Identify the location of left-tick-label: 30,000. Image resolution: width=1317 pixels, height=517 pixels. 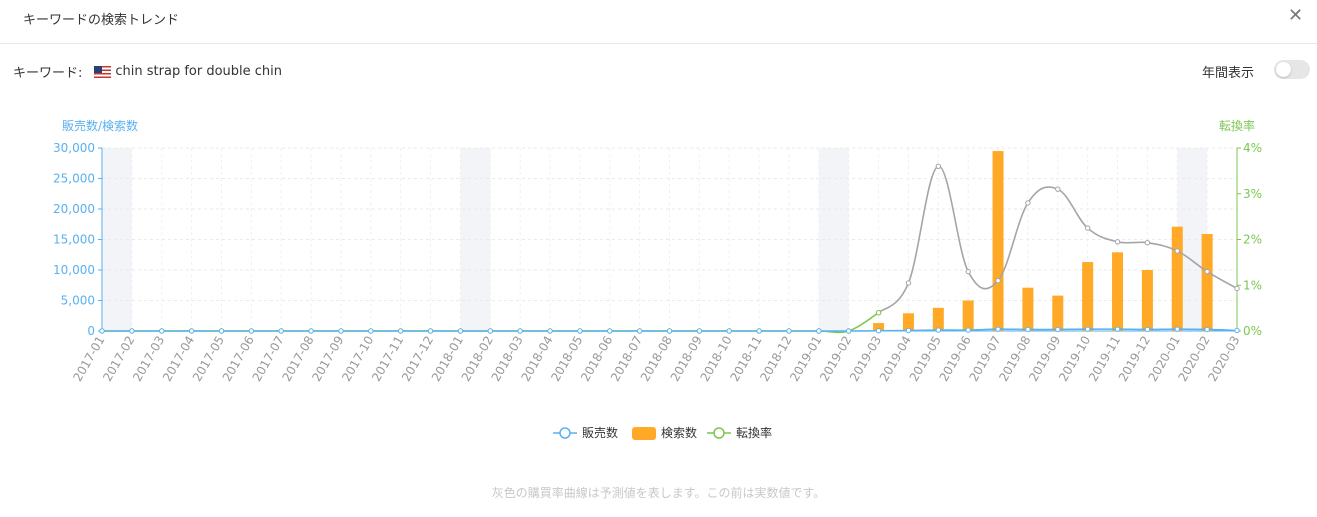
(74, 148).